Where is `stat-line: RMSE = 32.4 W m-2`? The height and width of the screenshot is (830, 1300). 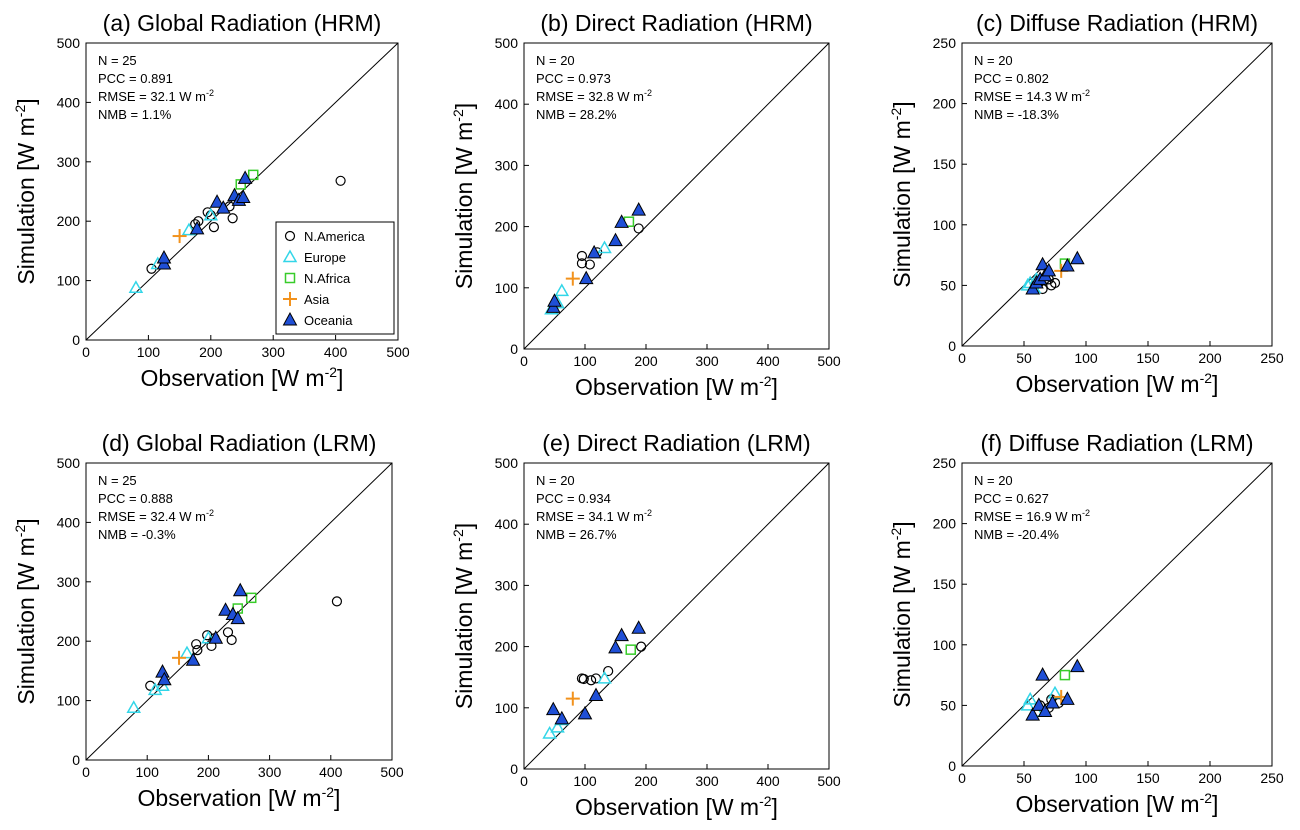
stat-line: RMSE = 32.4 W m-2 is located at coordinates (156, 516).